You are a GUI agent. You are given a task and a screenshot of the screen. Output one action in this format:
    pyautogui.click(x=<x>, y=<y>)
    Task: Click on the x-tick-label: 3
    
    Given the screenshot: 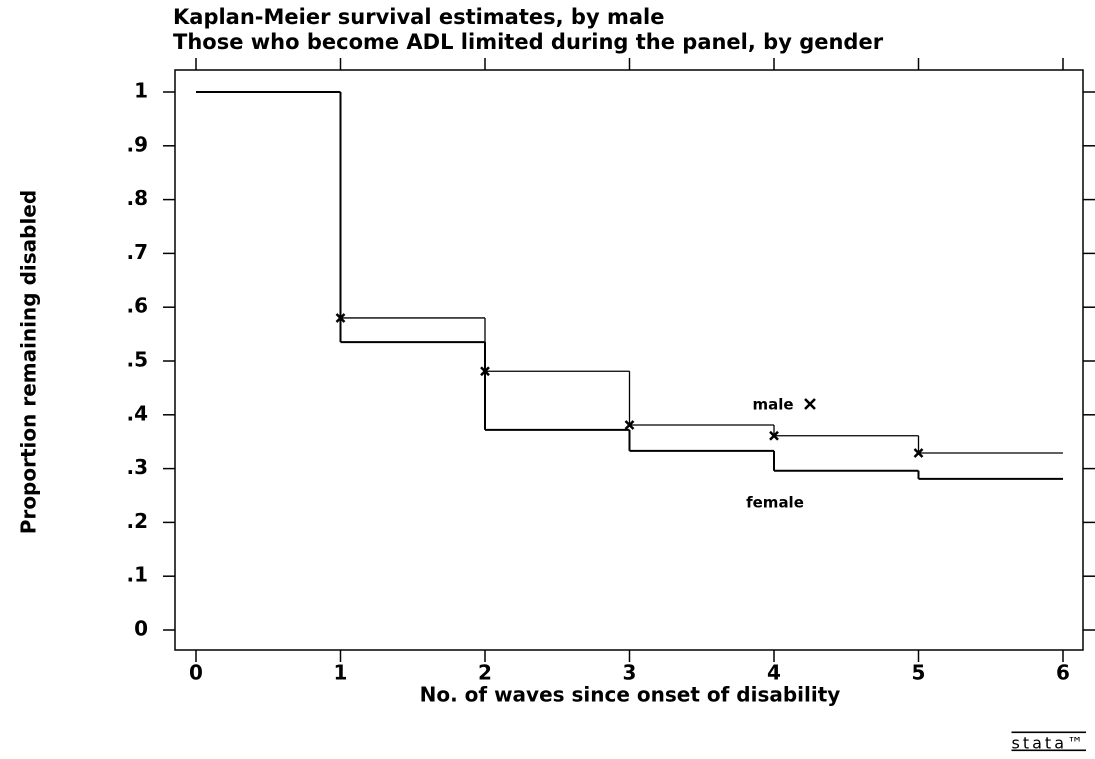 What is the action you would take?
    pyautogui.click(x=630, y=673)
    